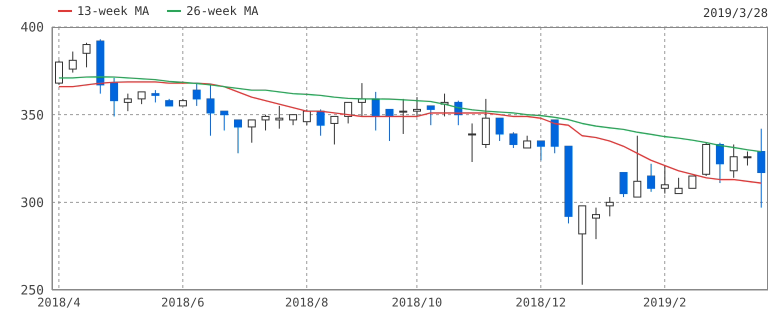 This screenshot has width=779, height=315. Describe the element at coordinates (417, 303) in the screenshot. I see `x-tick-label: 2018/10` at that location.